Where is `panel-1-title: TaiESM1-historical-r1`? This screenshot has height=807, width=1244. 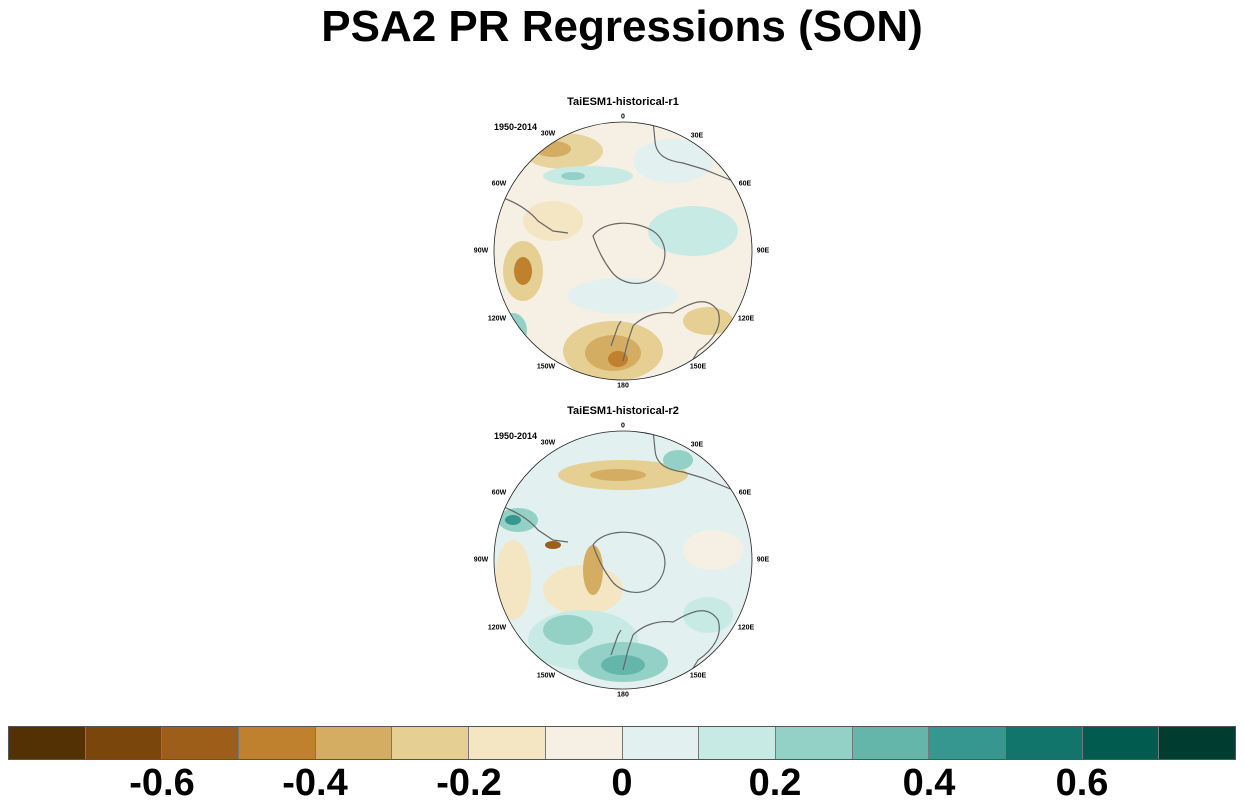 panel-1-title: TaiESM1-historical-r1 is located at coordinates (623, 102).